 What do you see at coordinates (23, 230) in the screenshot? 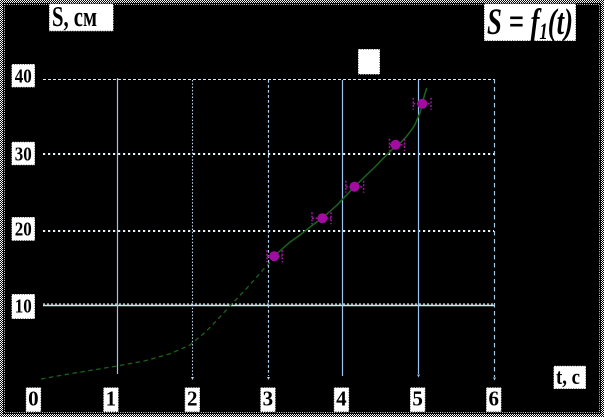
I see `svg-text: 20` at bounding box center [23, 230].